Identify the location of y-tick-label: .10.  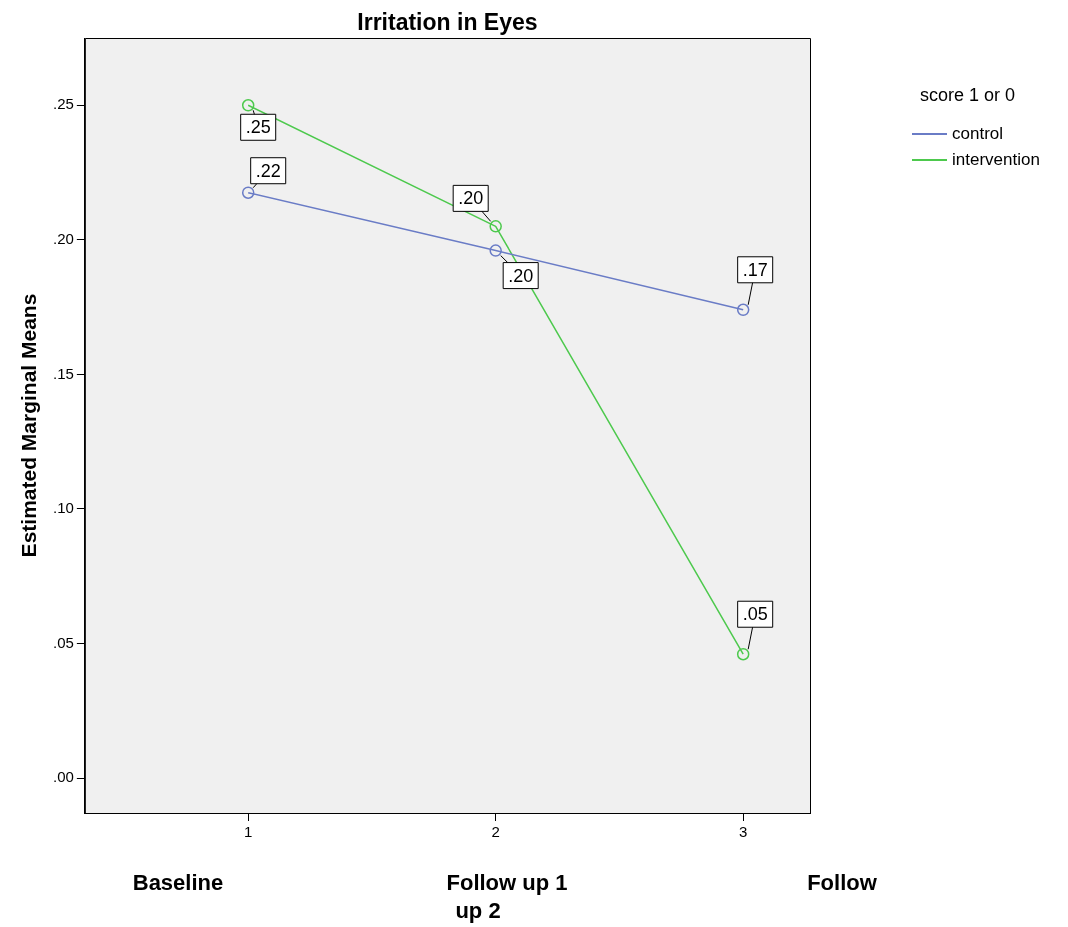
(63, 508).